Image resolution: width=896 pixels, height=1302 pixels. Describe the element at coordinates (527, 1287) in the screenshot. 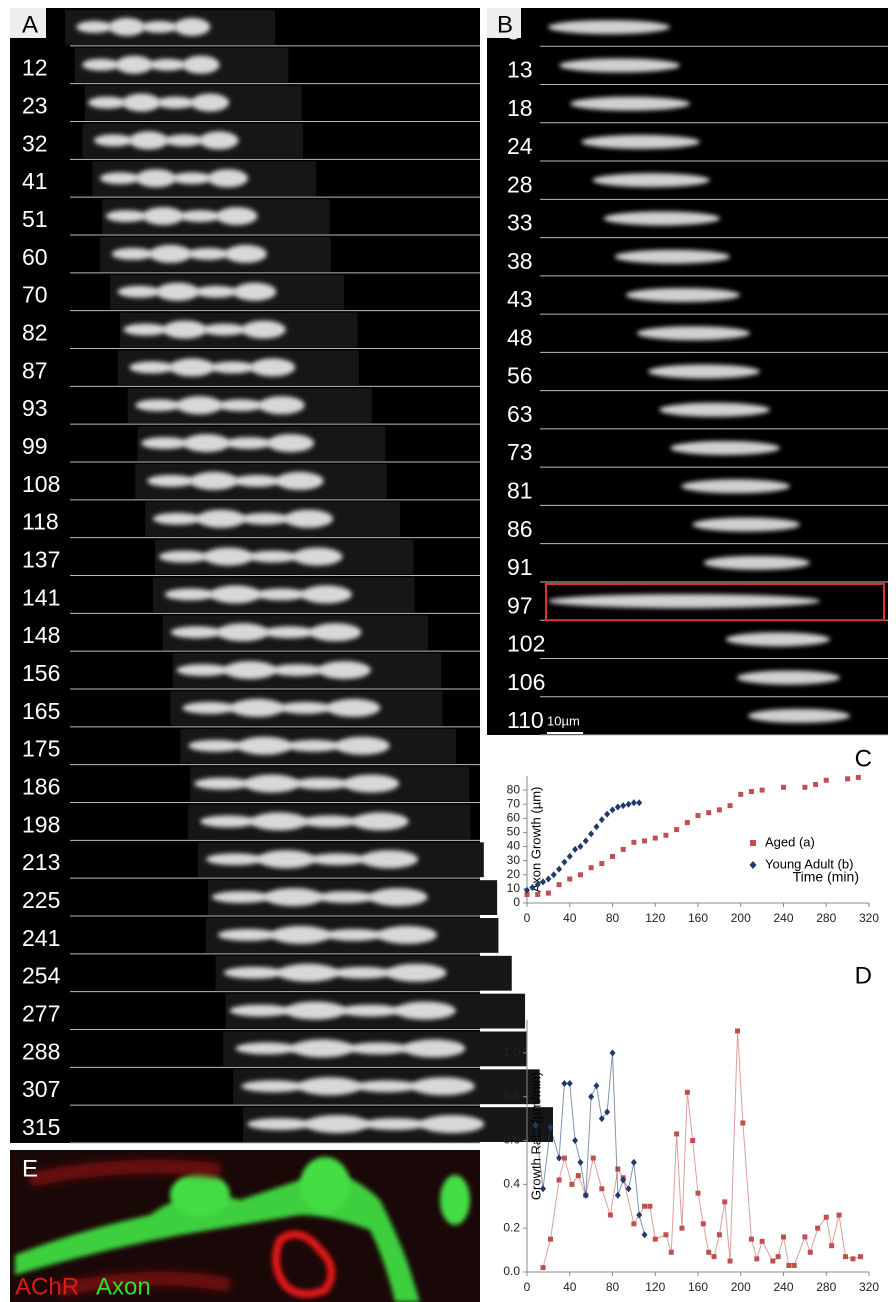

I see `x-tick-label: 0` at that location.